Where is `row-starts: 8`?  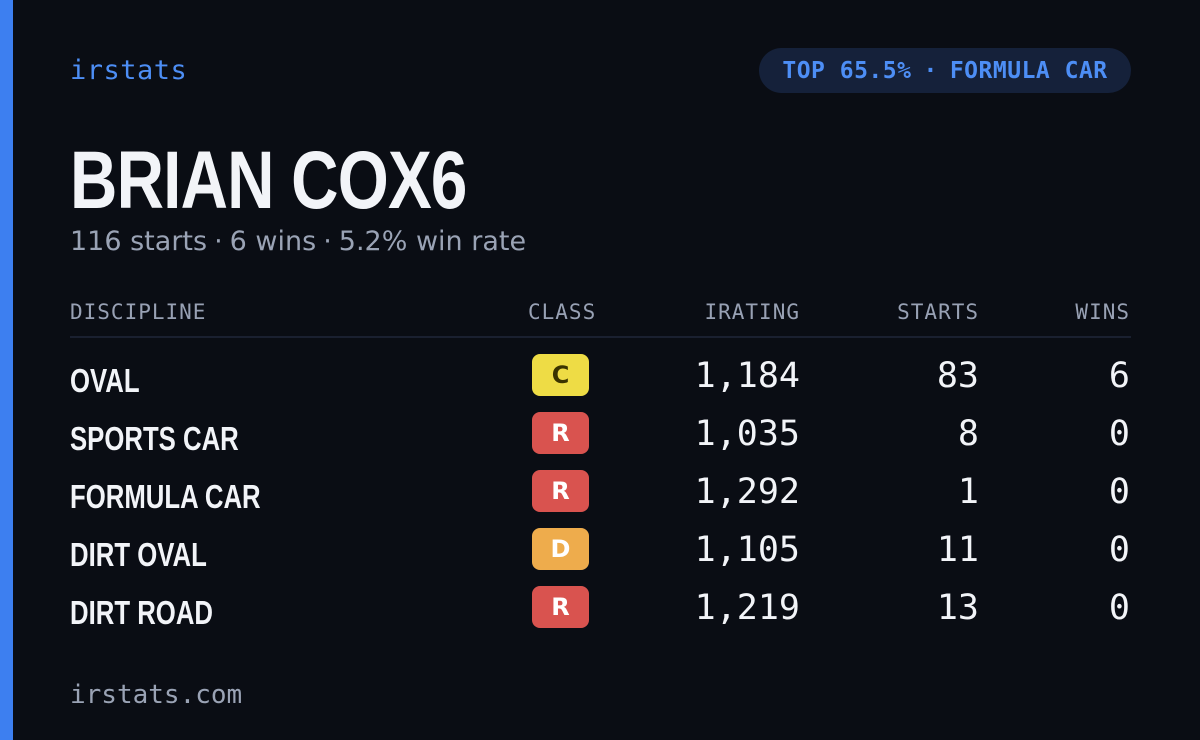 row-starts: 8 is located at coordinates (968, 434).